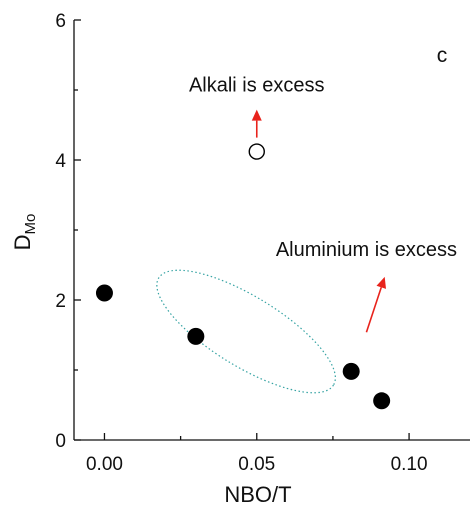 This screenshot has width=470, height=511. I want to click on y-tick-label: 2, so click(60, 301).